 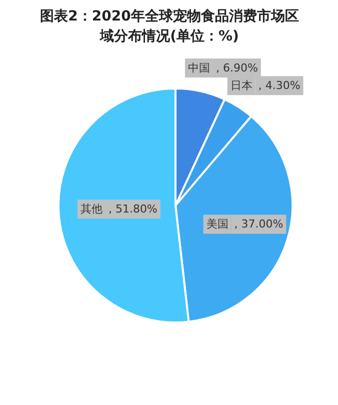 I want to click on slice-label: 其他, so click(x=91, y=209).